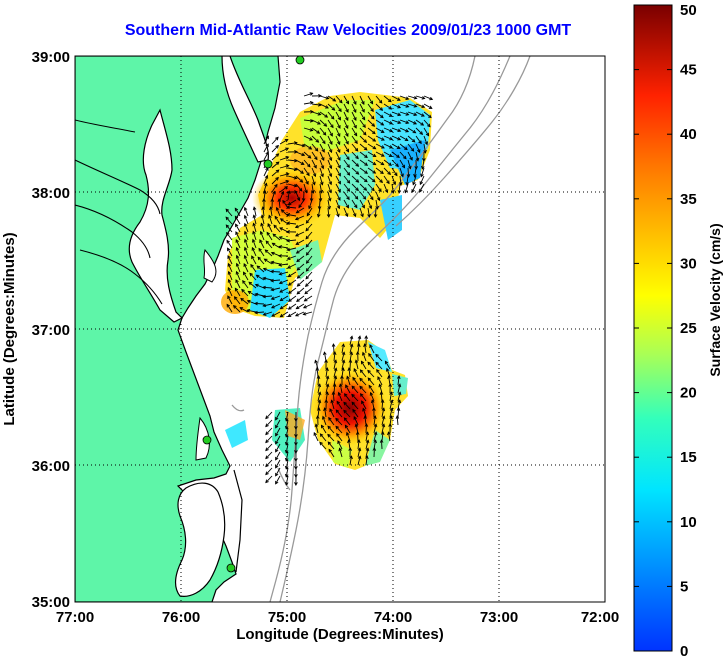  Describe the element at coordinates (9, 328) in the screenshot. I see `y-axis-label: Latitude (Degrees:Minutes)` at that location.